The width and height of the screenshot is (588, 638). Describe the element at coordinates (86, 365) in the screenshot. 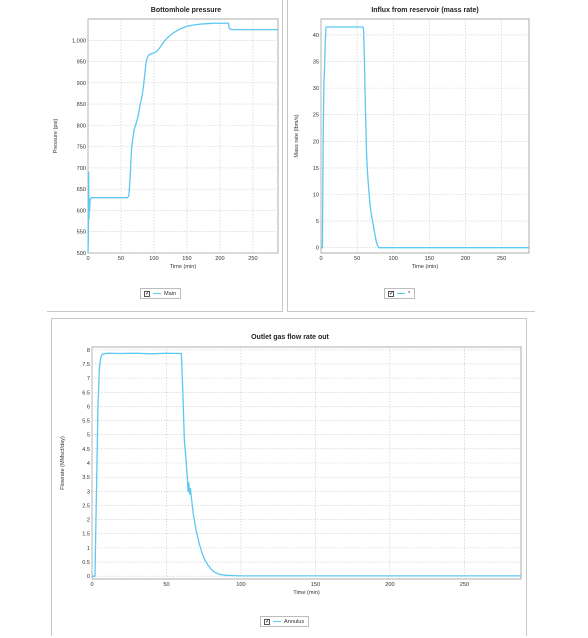

I see `y-tick-label: 7.5` at that location.